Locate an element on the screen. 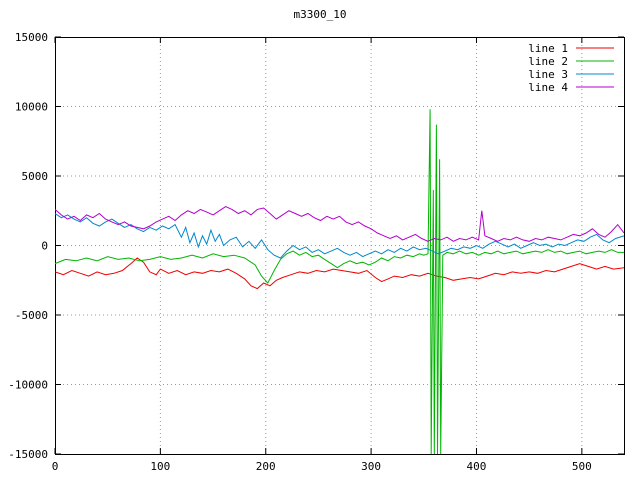 The width and height of the screenshot is (640, 480). legend-label: line 3 is located at coordinates (548, 74).